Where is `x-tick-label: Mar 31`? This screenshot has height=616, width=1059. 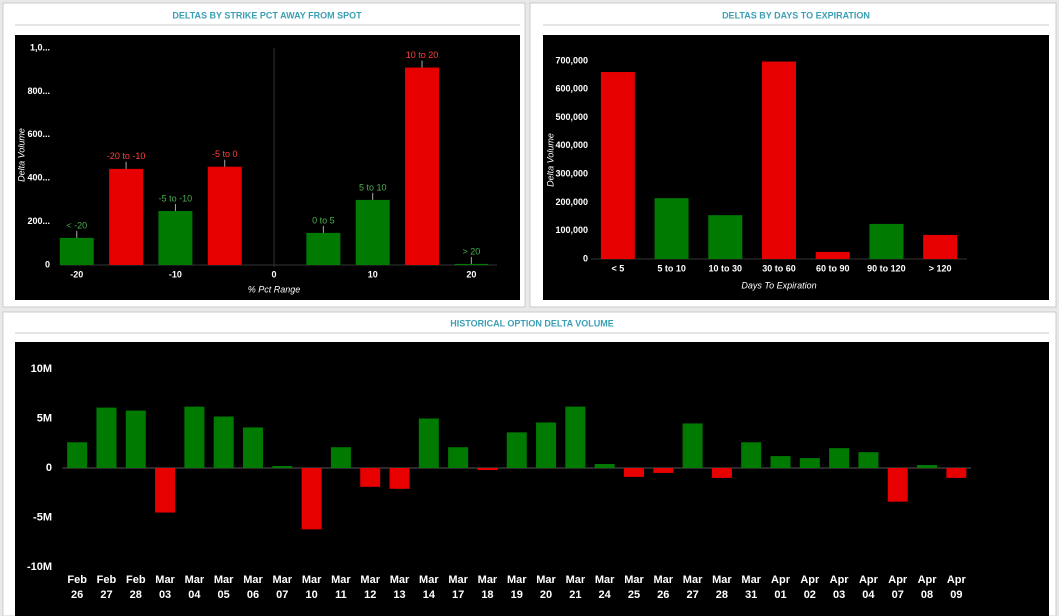
x-tick-label: Mar 31 is located at coordinates (751, 587).